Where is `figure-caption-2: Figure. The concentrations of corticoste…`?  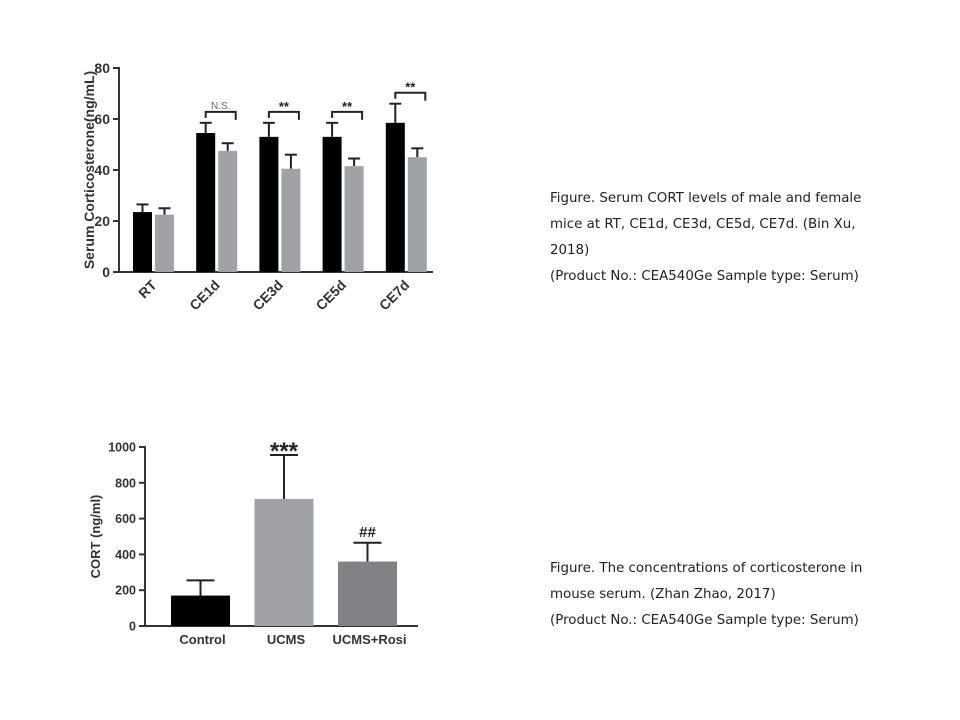 figure-caption-2: Figure. The concentrations of corticoste… is located at coordinates (706, 595).